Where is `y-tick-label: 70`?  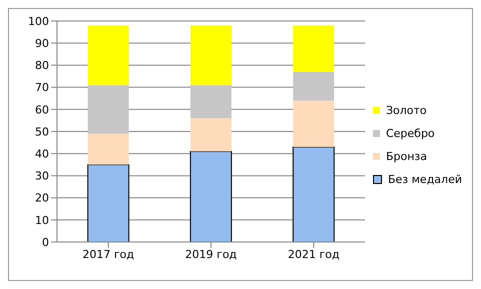
y-tick-label: 70 is located at coordinates (42, 87).